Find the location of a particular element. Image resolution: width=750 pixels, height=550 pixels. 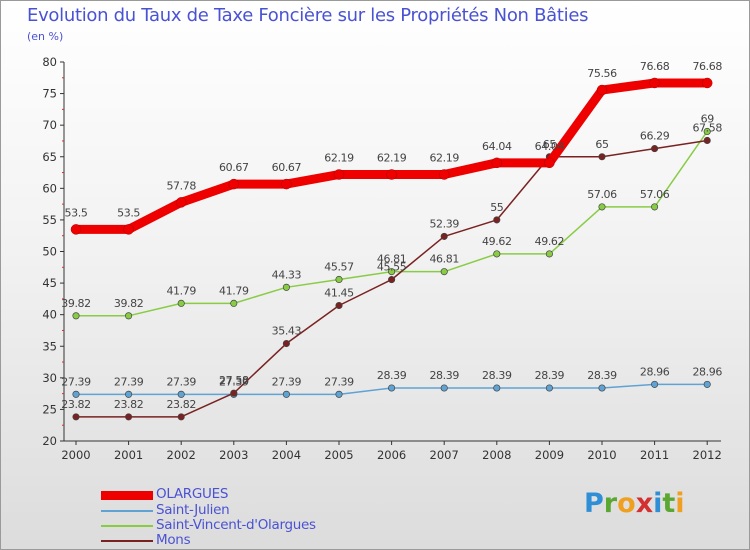

data-label: 28.96 is located at coordinates (655, 371).